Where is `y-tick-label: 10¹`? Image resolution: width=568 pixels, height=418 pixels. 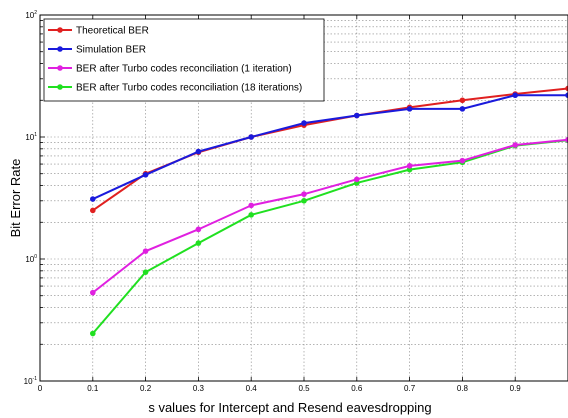 y-tick-label: 10¹ is located at coordinates (31, 137).